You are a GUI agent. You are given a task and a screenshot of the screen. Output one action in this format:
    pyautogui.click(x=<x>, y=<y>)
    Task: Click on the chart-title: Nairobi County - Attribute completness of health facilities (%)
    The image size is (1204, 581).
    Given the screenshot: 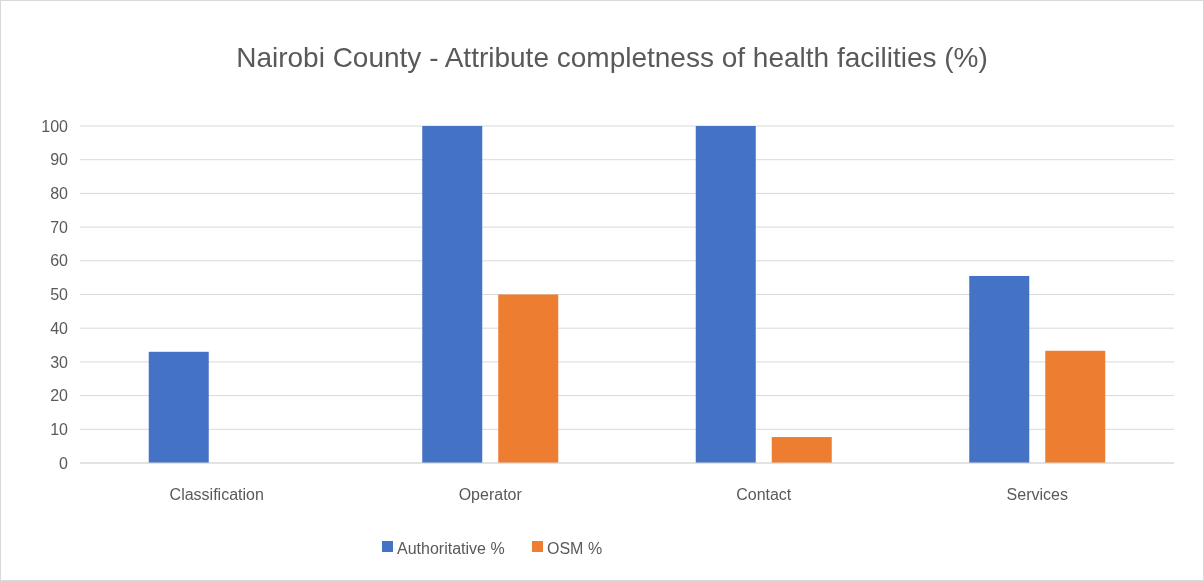 What is the action you would take?
    pyautogui.click(x=612, y=57)
    